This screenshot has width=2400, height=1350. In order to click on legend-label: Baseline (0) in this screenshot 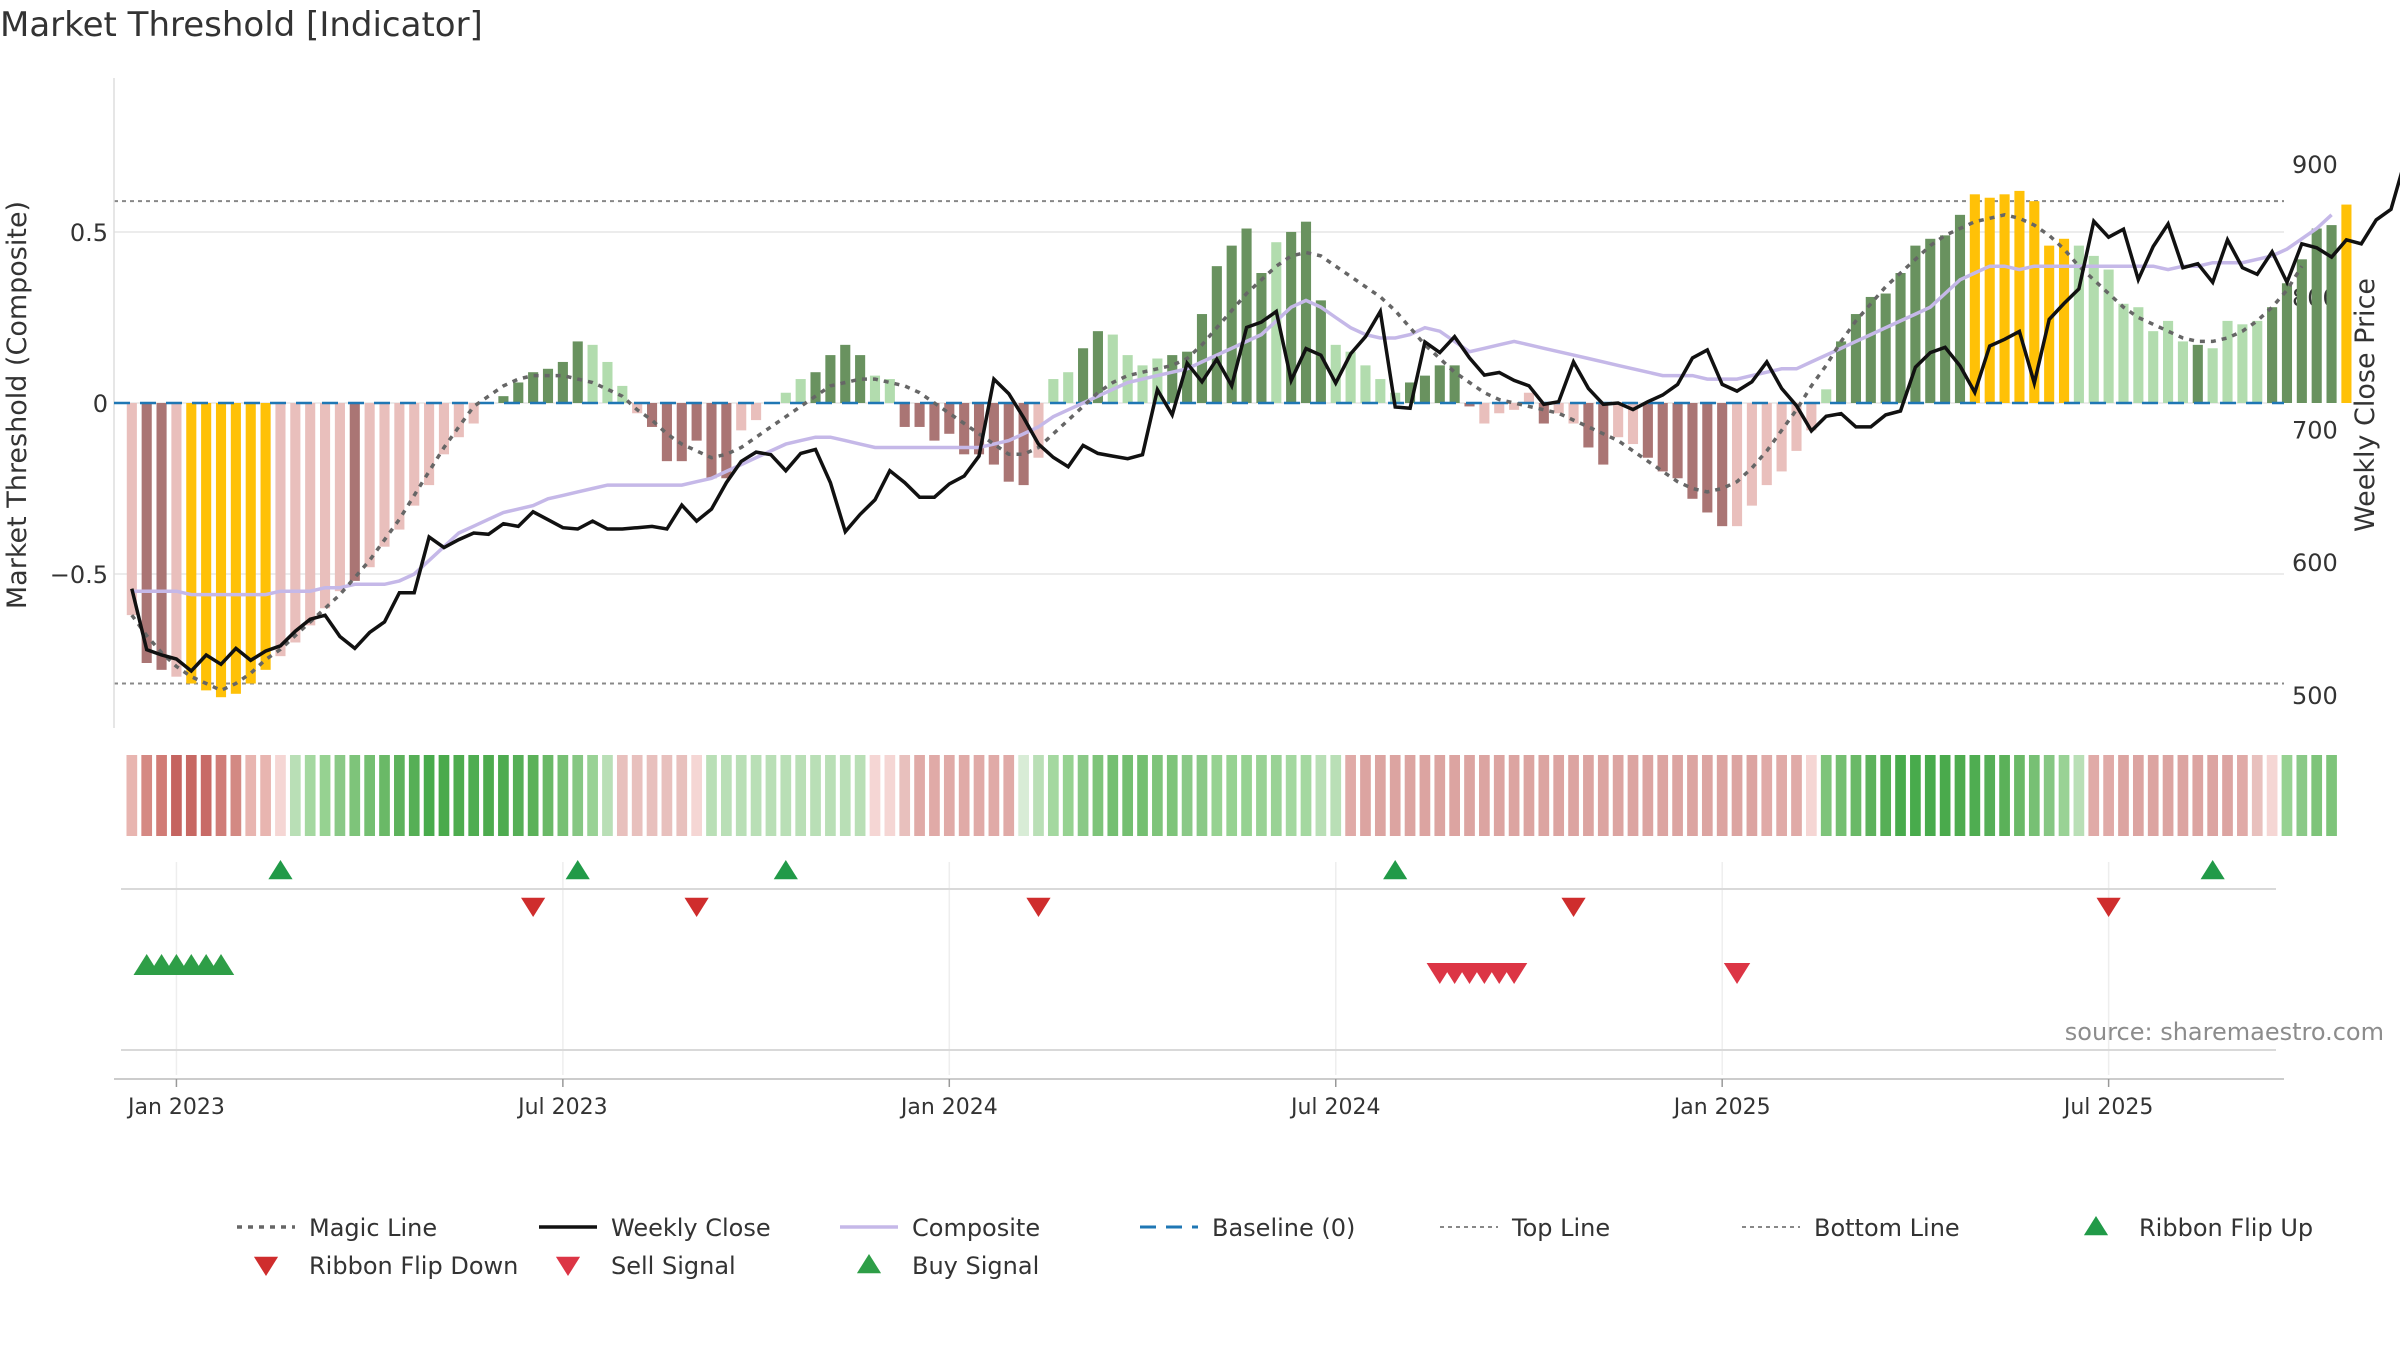, I will do `click(1283, 1228)`.